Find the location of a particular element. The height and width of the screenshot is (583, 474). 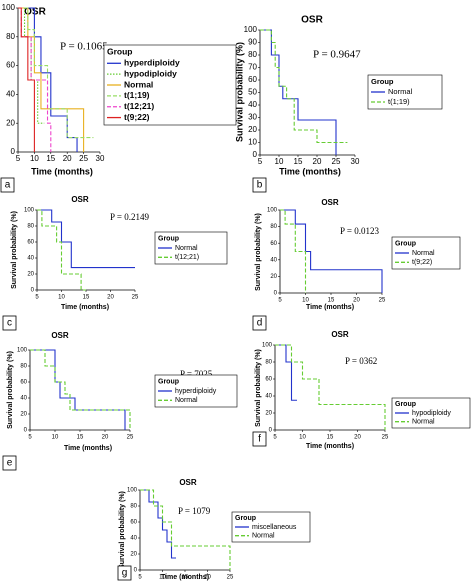

legend-label: t(1;19) is located at coordinates (137, 95).